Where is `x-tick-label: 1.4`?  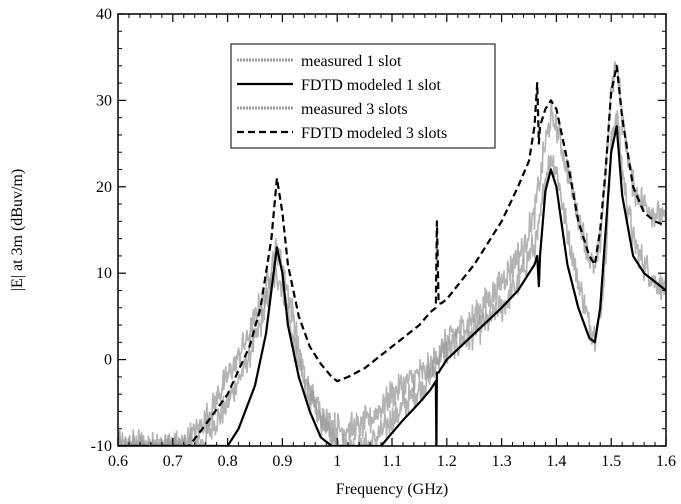
x-tick-label: 1.4 is located at coordinates (556, 461).